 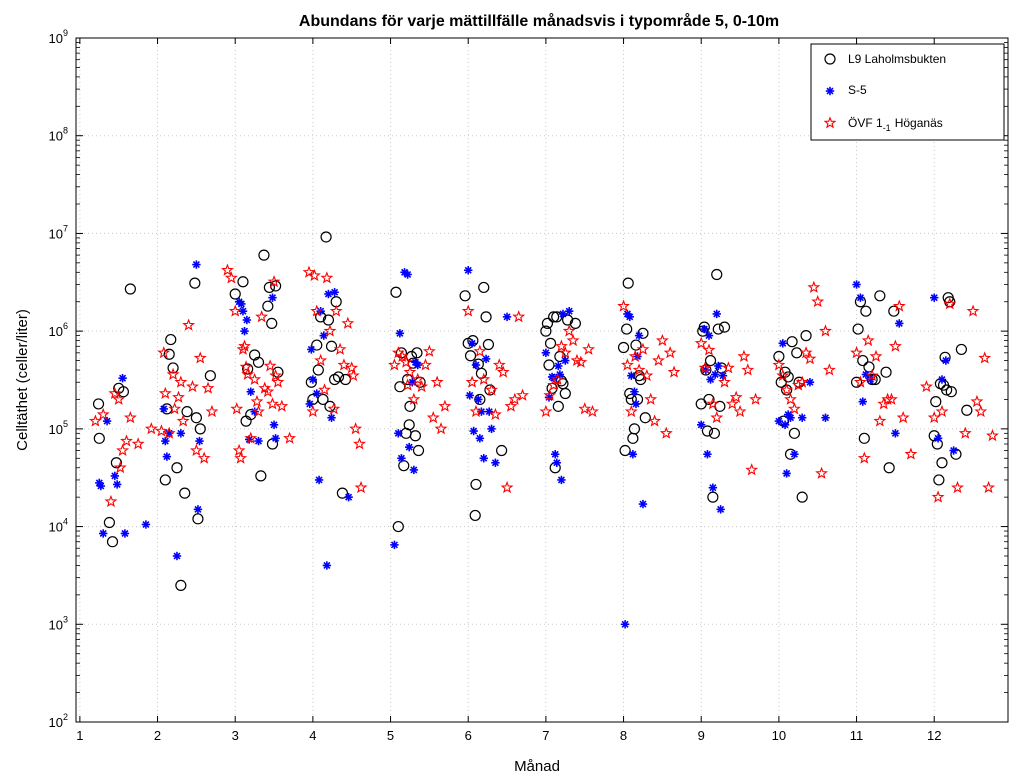 I want to click on legend-label-ovf-tail: Höganäs, so click(x=919, y=123).